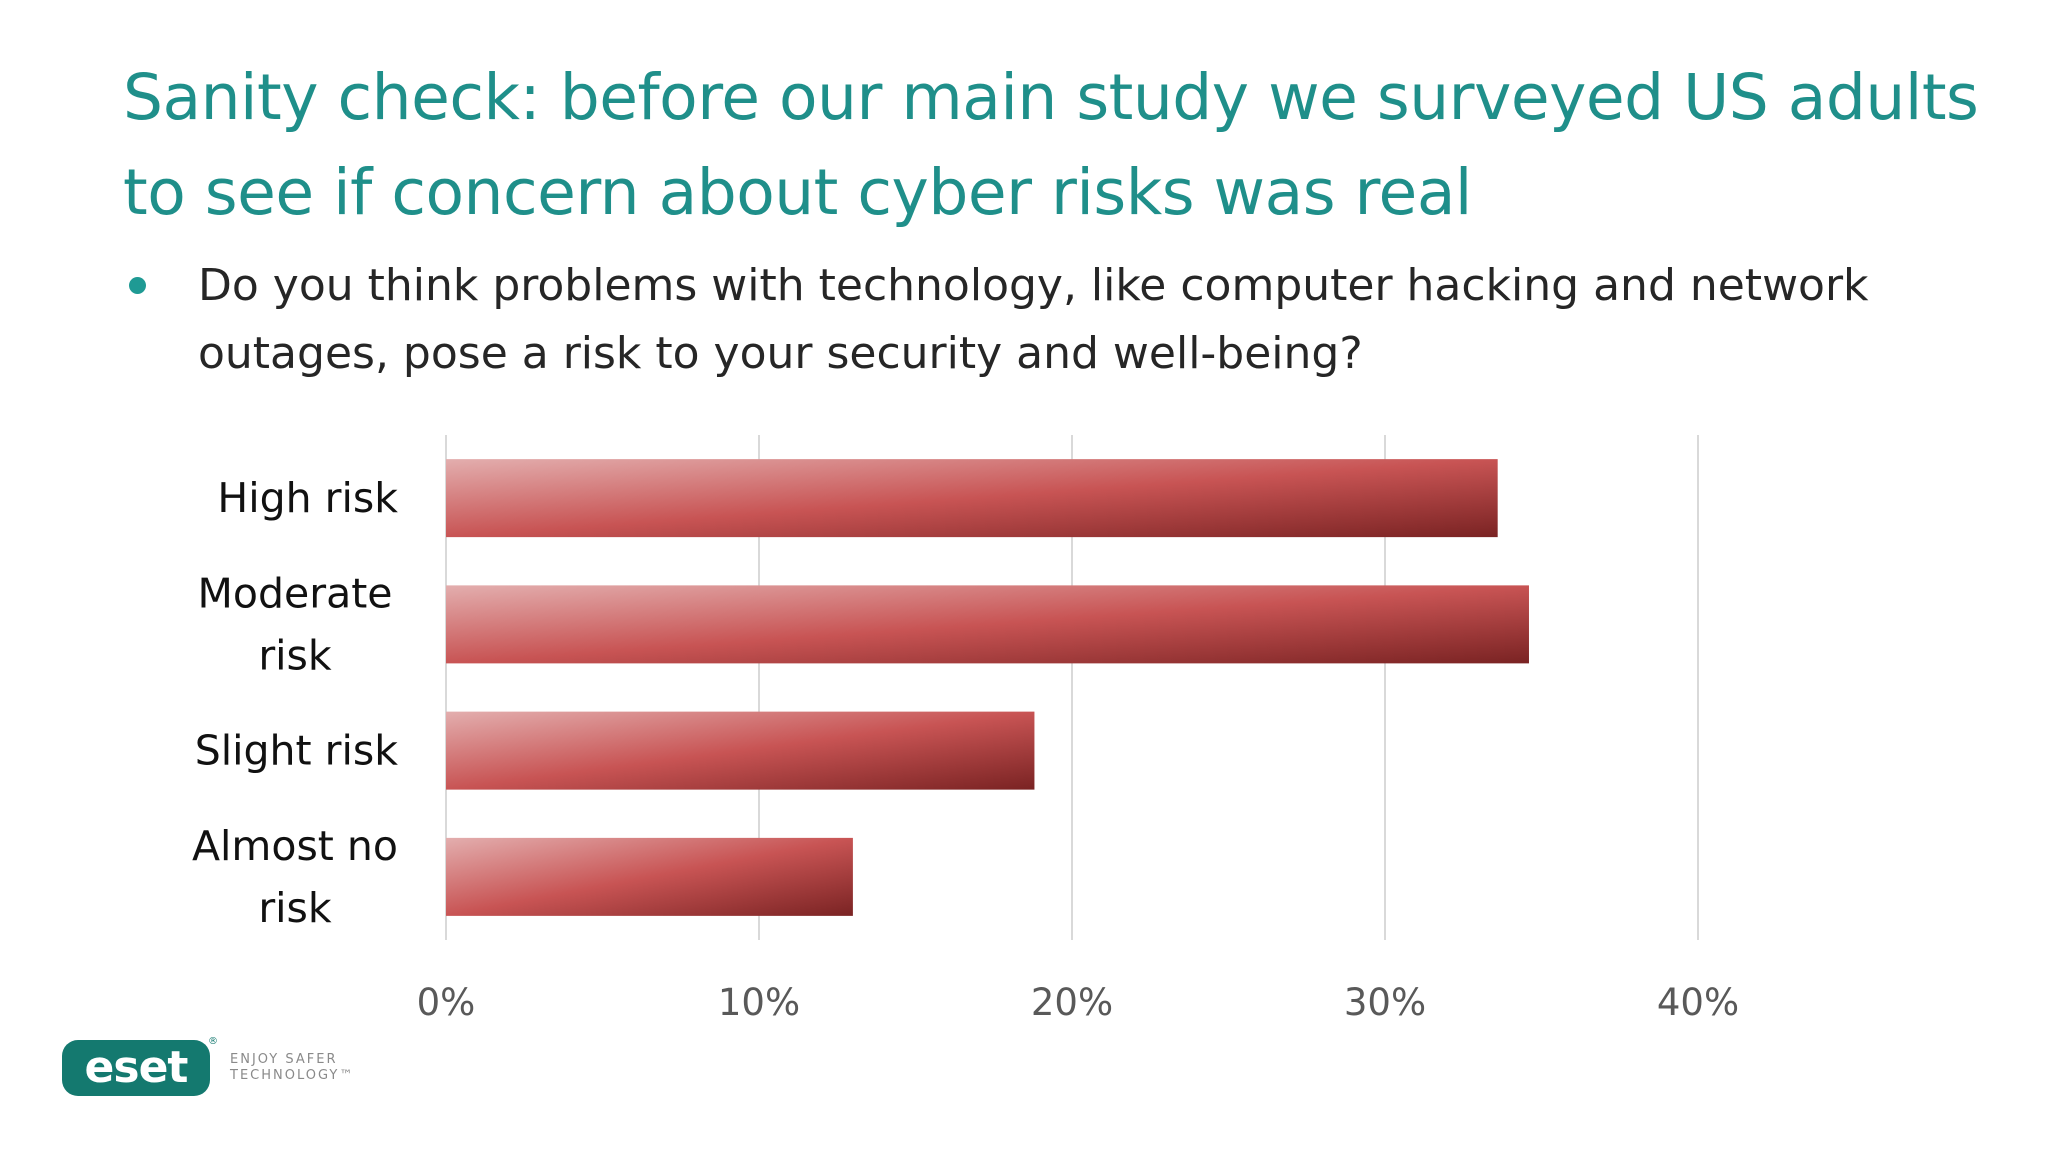  Describe the element at coordinates (137, 285) in the screenshot. I see `bullet-dot-icon` at that location.